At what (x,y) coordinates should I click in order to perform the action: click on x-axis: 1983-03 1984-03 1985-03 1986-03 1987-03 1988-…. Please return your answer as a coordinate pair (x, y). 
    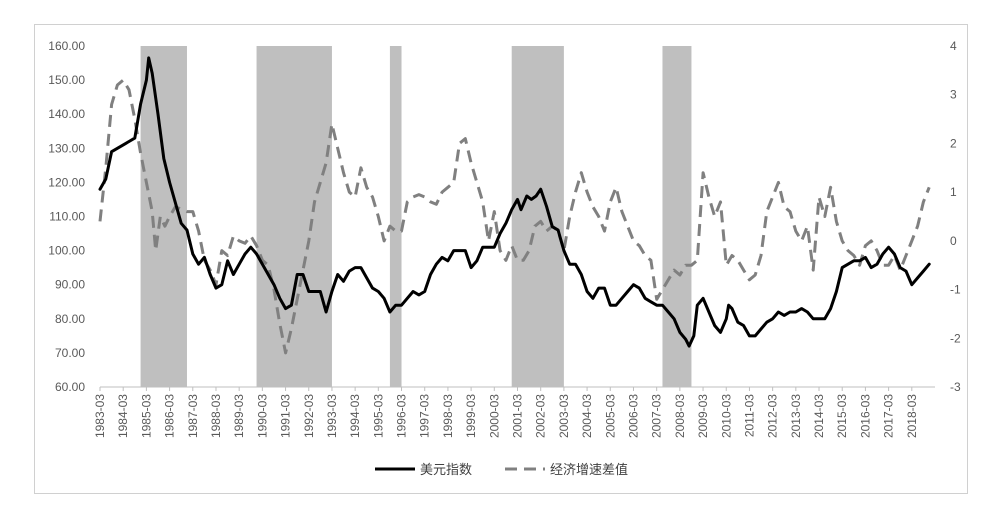
    Looking at the image, I should click on (514, 412).